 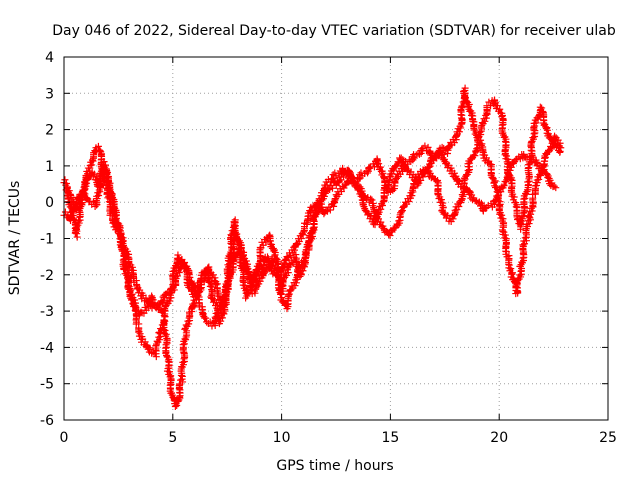 I want to click on y-tick-label: -4, so click(x=47, y=348).